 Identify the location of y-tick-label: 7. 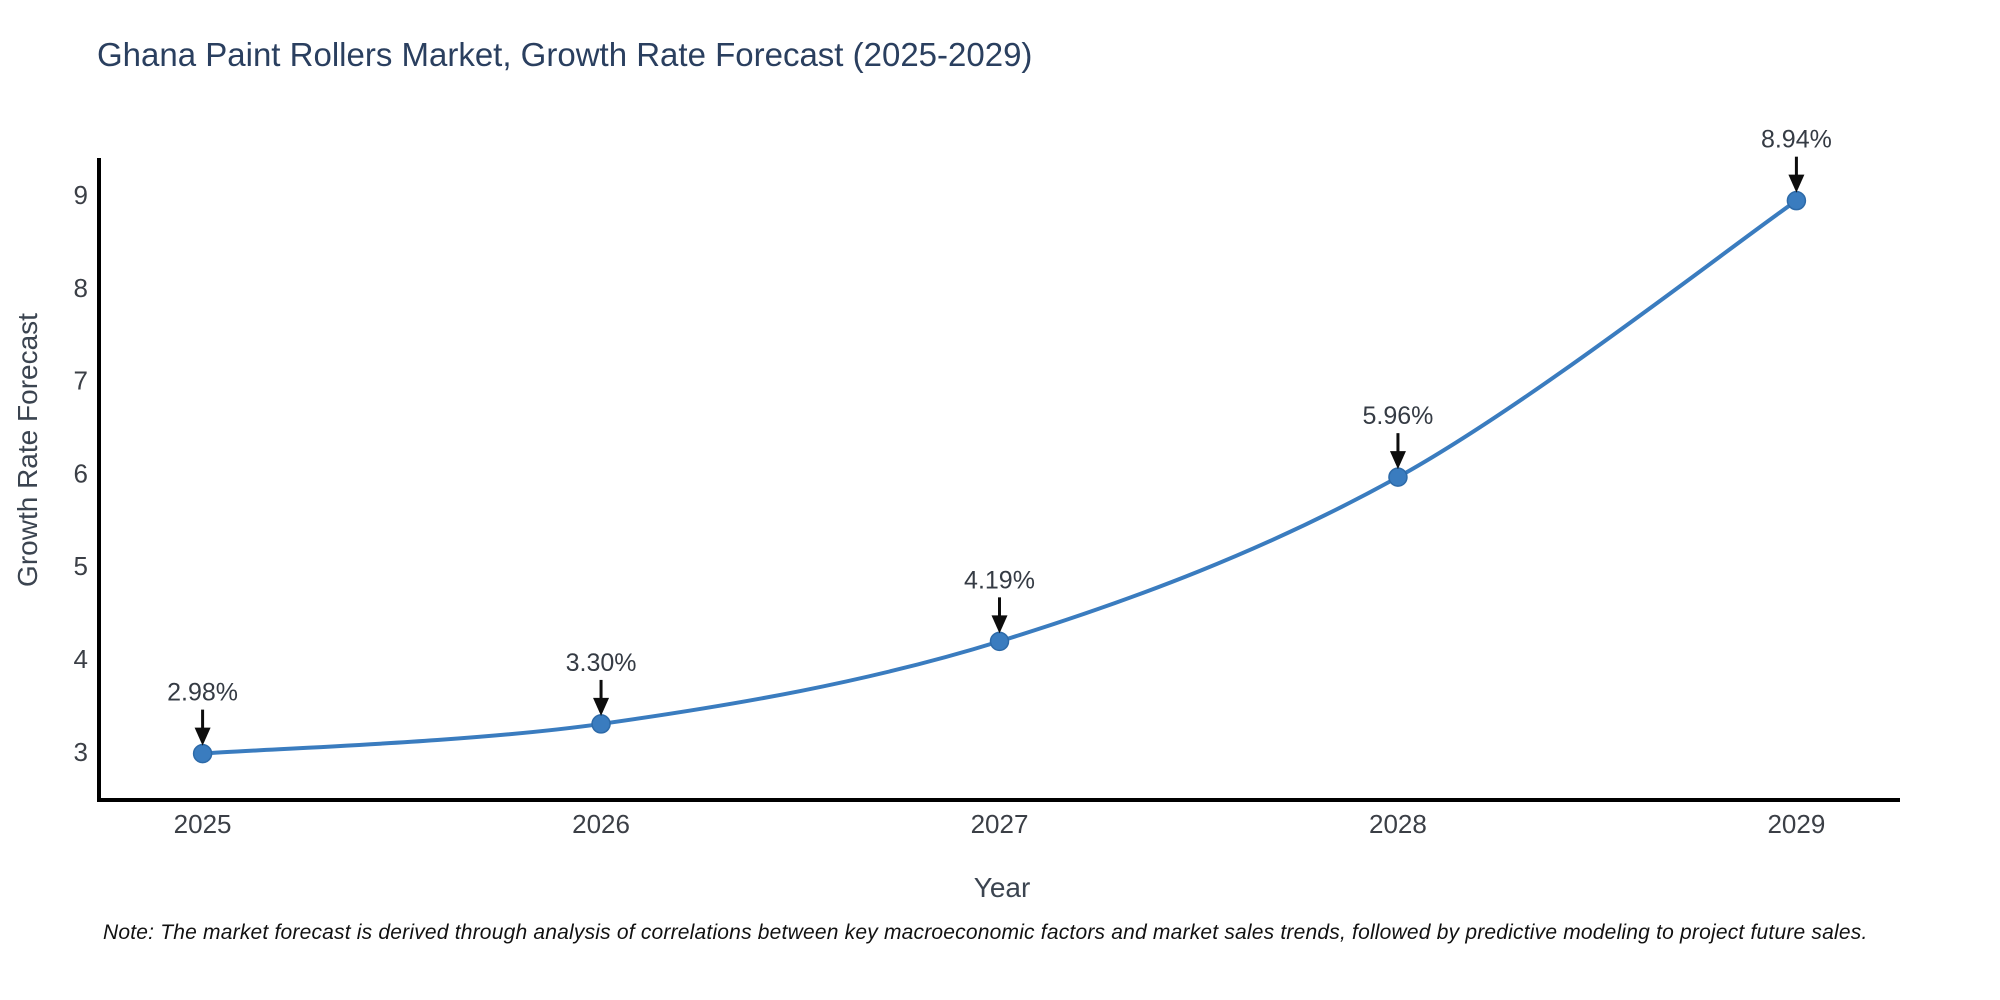
(81, 381).